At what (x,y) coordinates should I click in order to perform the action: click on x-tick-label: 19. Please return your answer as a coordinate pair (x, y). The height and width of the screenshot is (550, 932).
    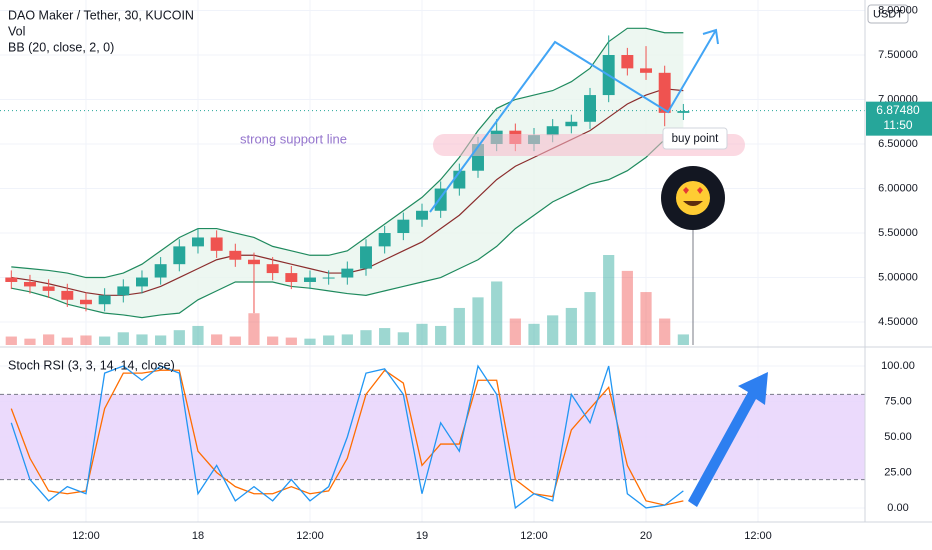
    Looking at the image, I should click on (422, 536).